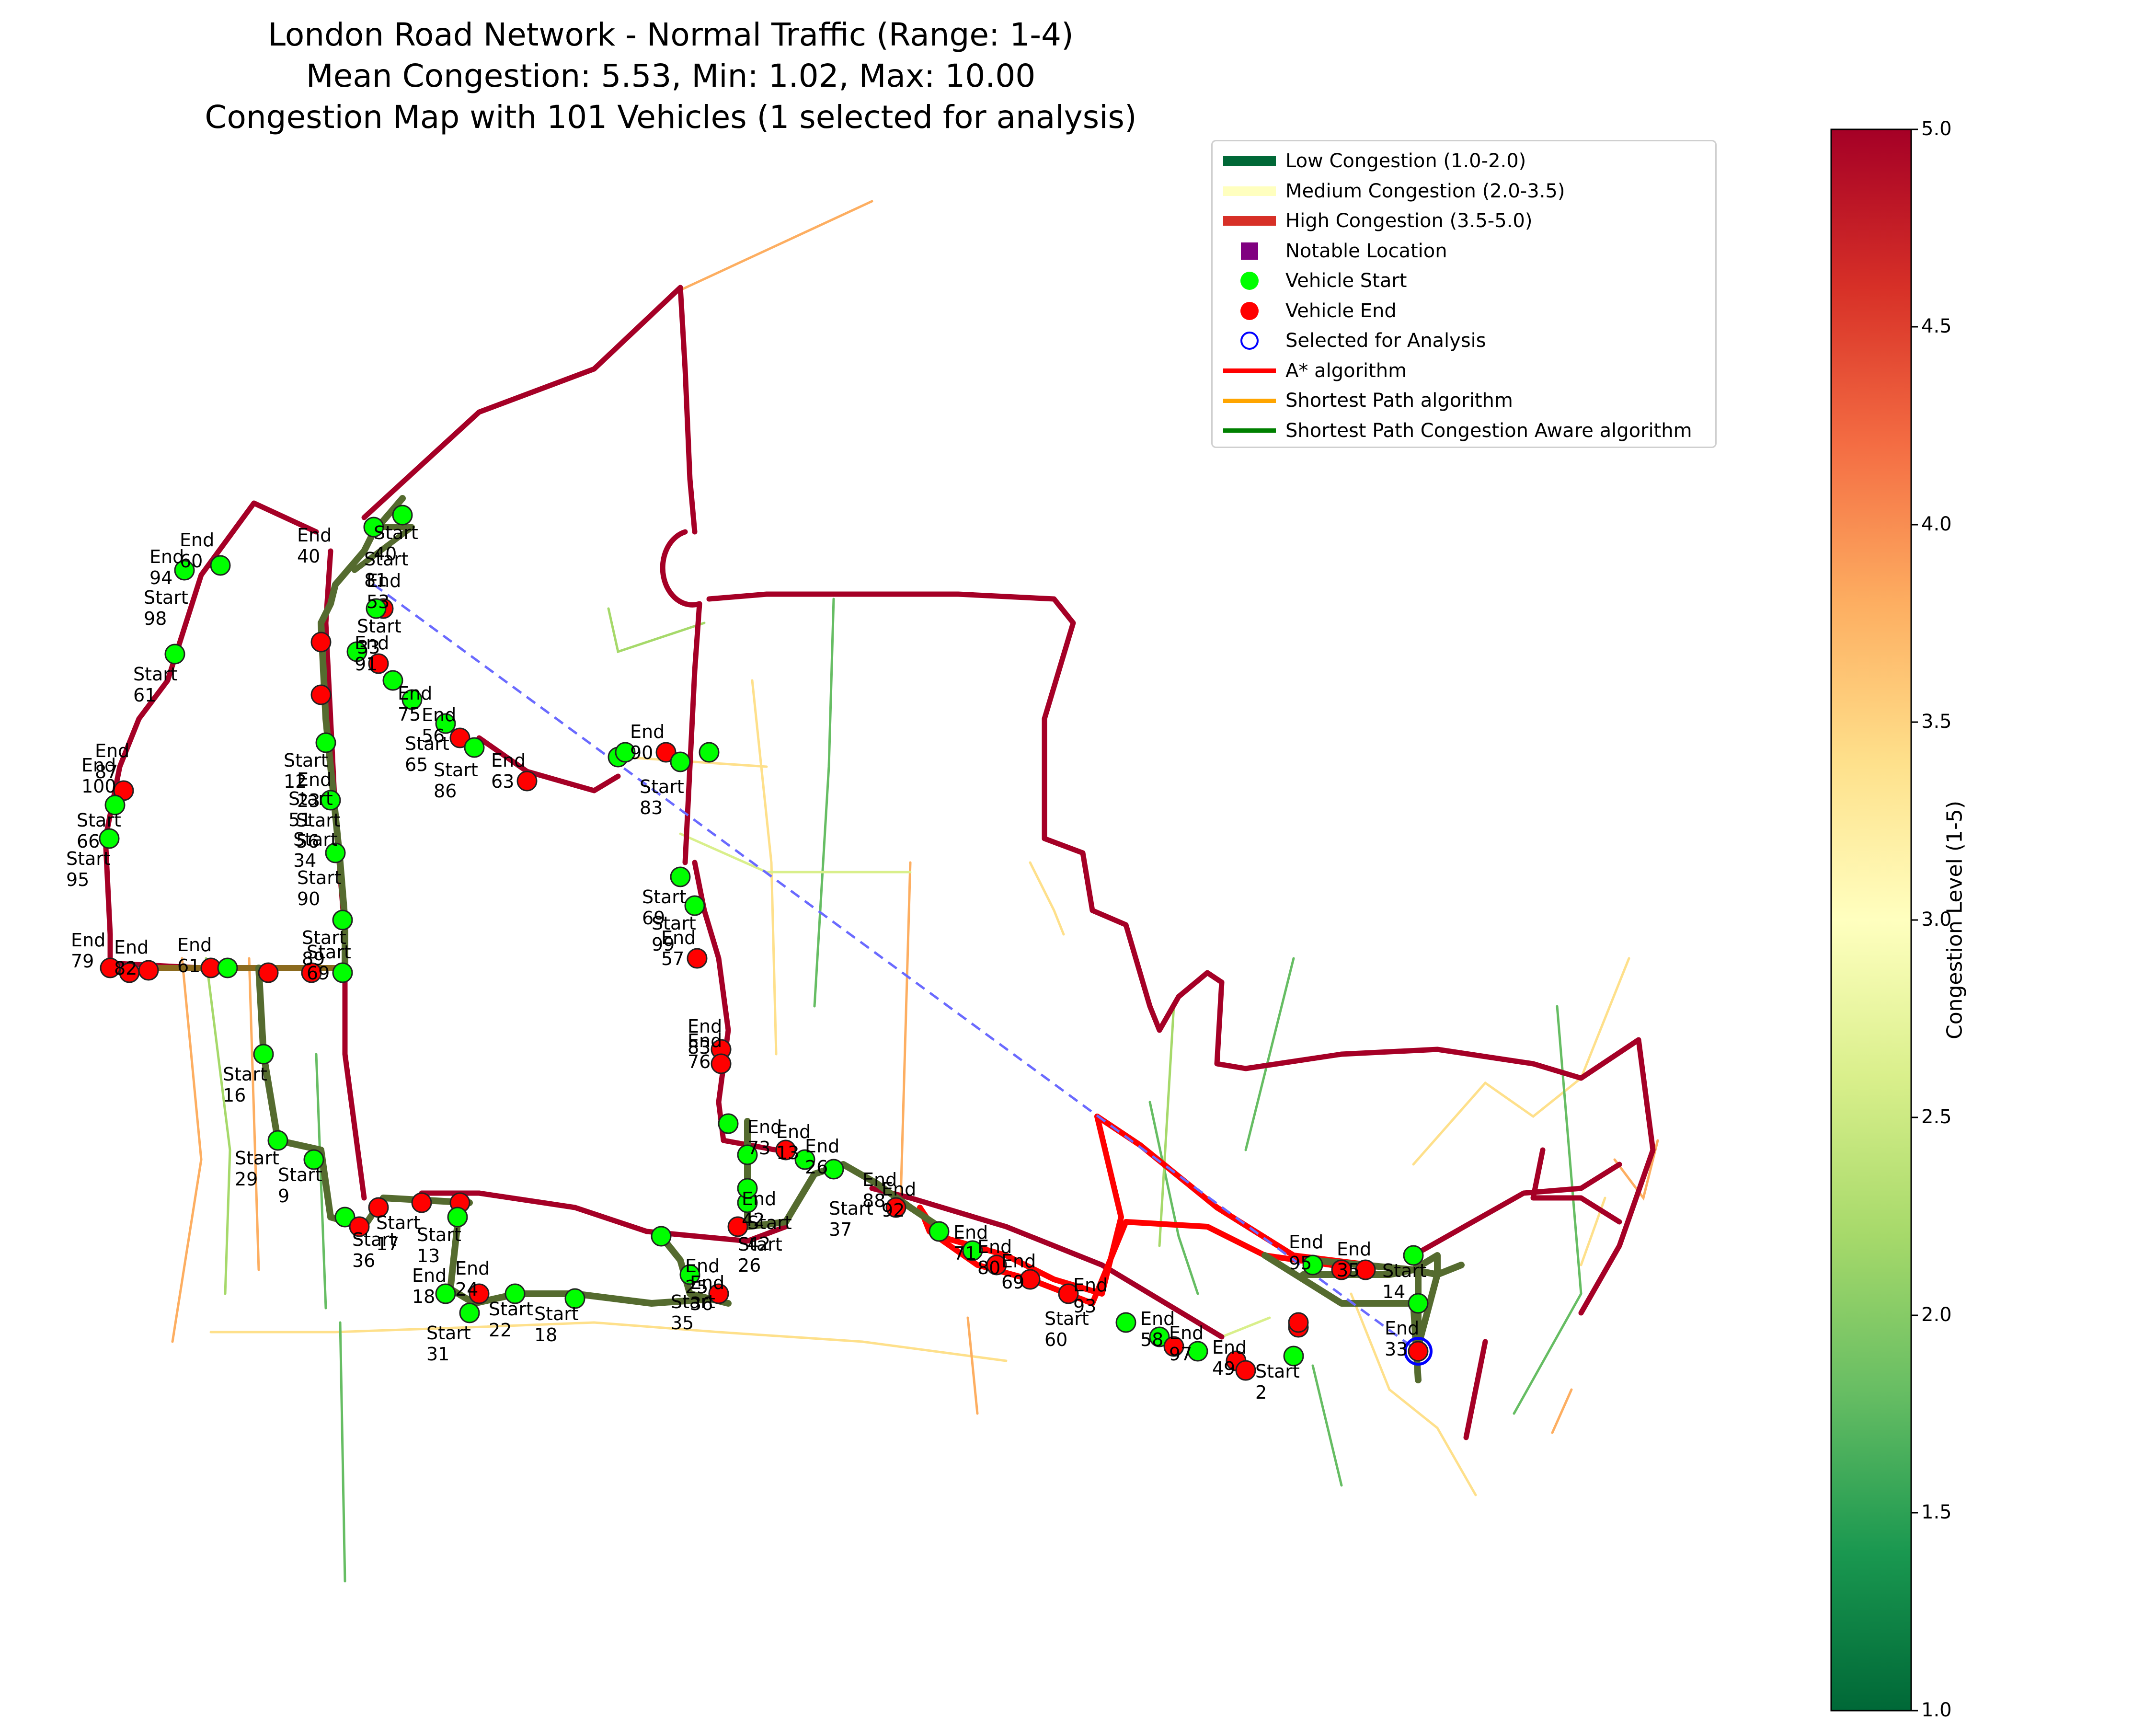  Describe the element at coordinates (508, 771) in the screenshot. I see `map-label: End 63` at that location.